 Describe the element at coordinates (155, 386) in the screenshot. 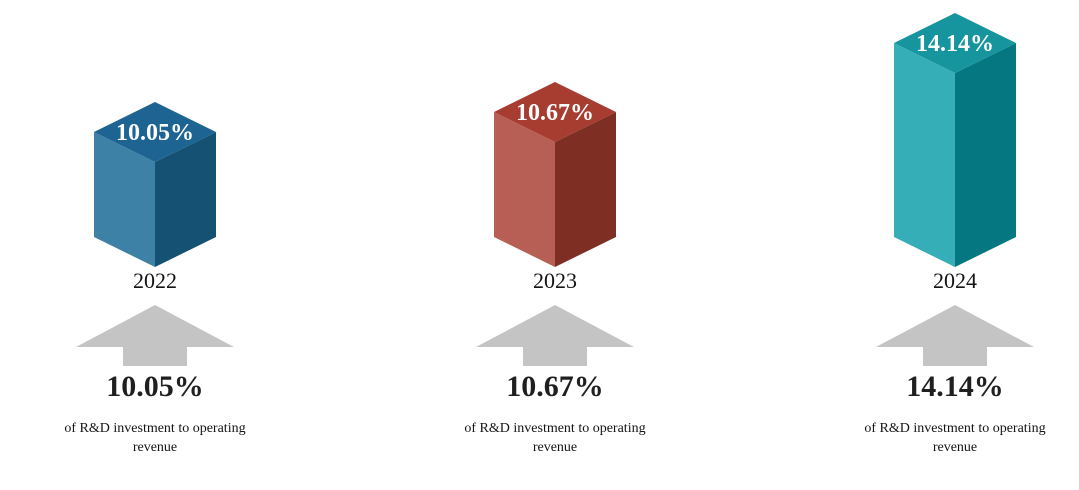

I see `percent-value: 10.05%` at that location.